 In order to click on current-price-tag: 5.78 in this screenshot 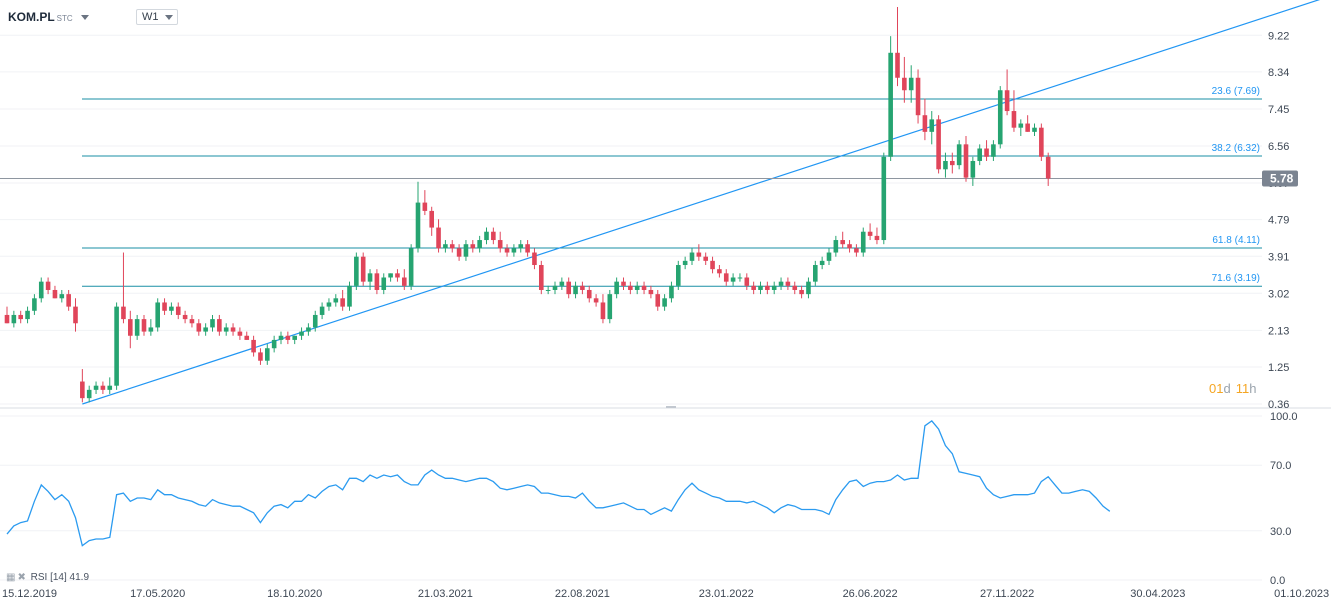, I will do `click(1280, 178)`.